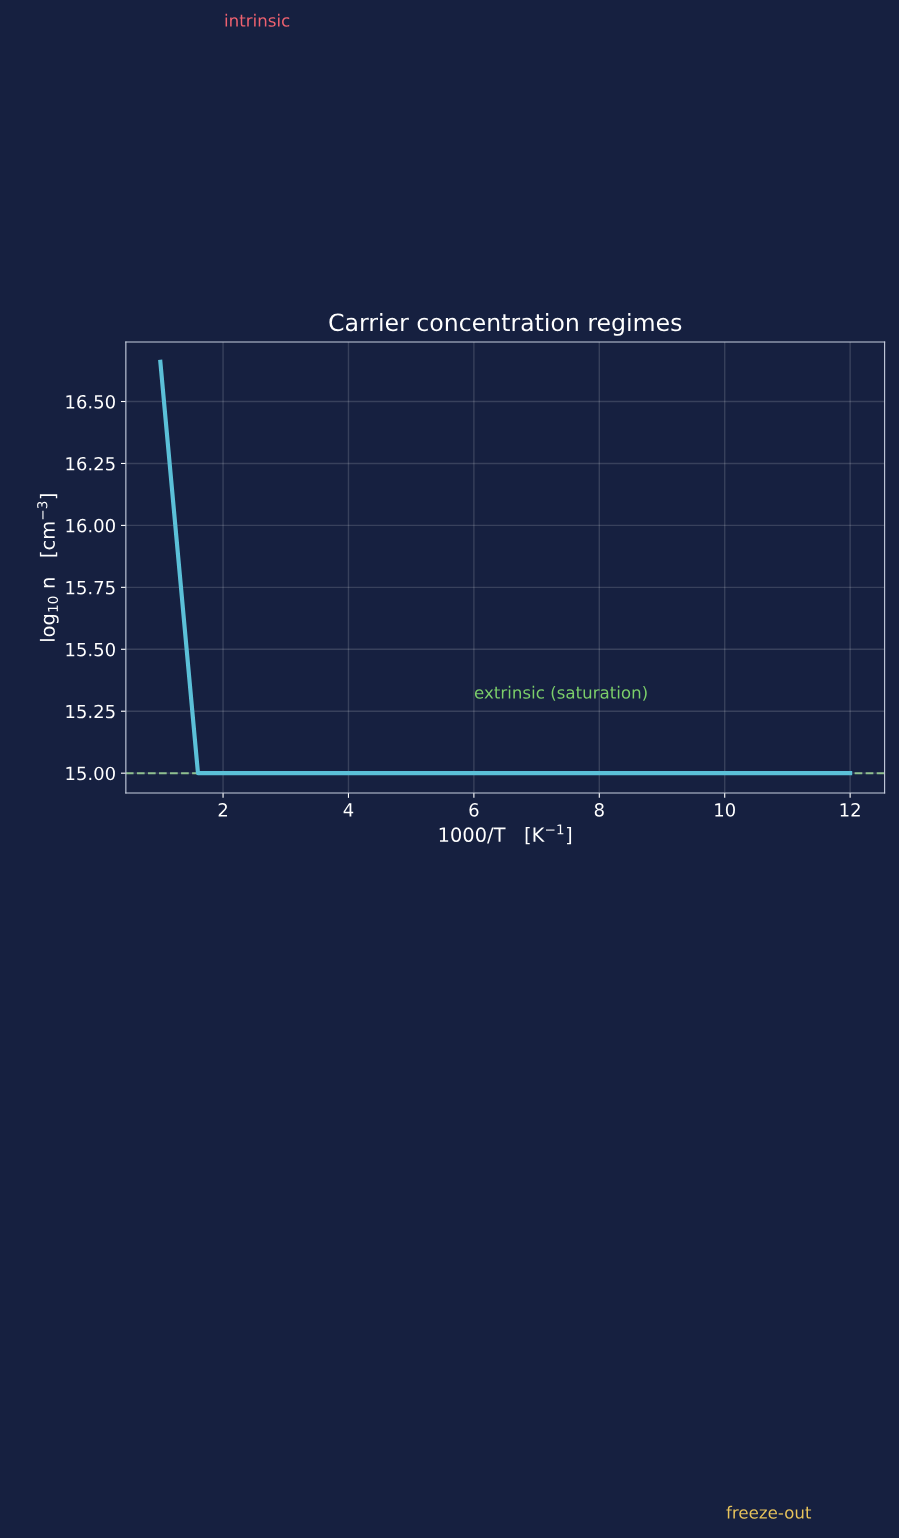 The image size is (899, 1538). I want to click on x-axis-title: 1000/T [K$^{−1}$], so click(505, 834).